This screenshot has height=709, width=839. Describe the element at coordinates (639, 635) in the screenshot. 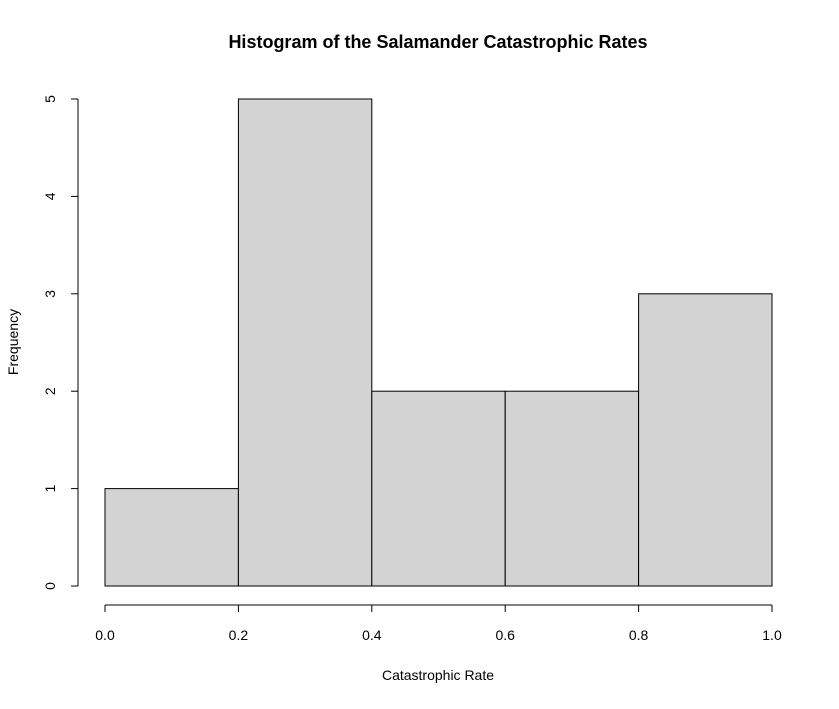

I see `x-tick-label-4: 0.8` at that location.